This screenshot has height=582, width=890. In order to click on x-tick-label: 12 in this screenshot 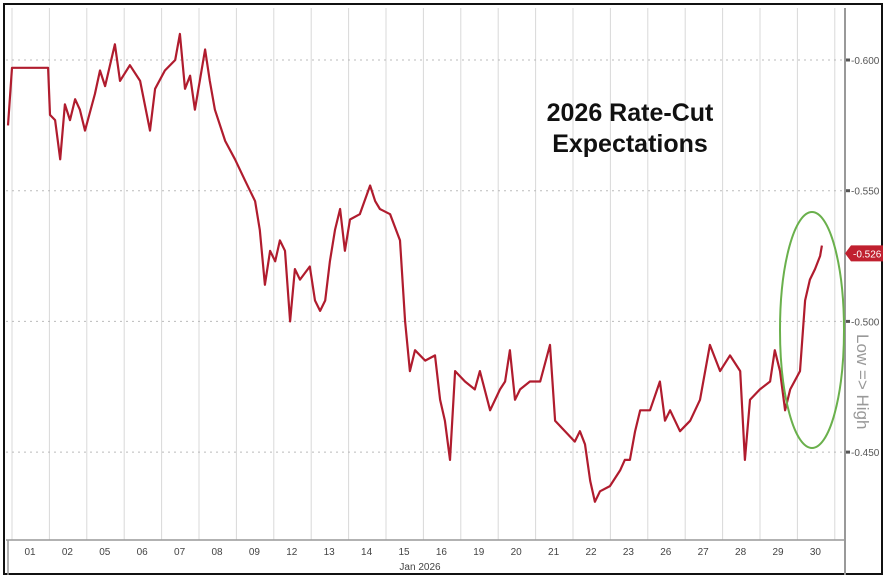, I will do `click(292, 552)`.